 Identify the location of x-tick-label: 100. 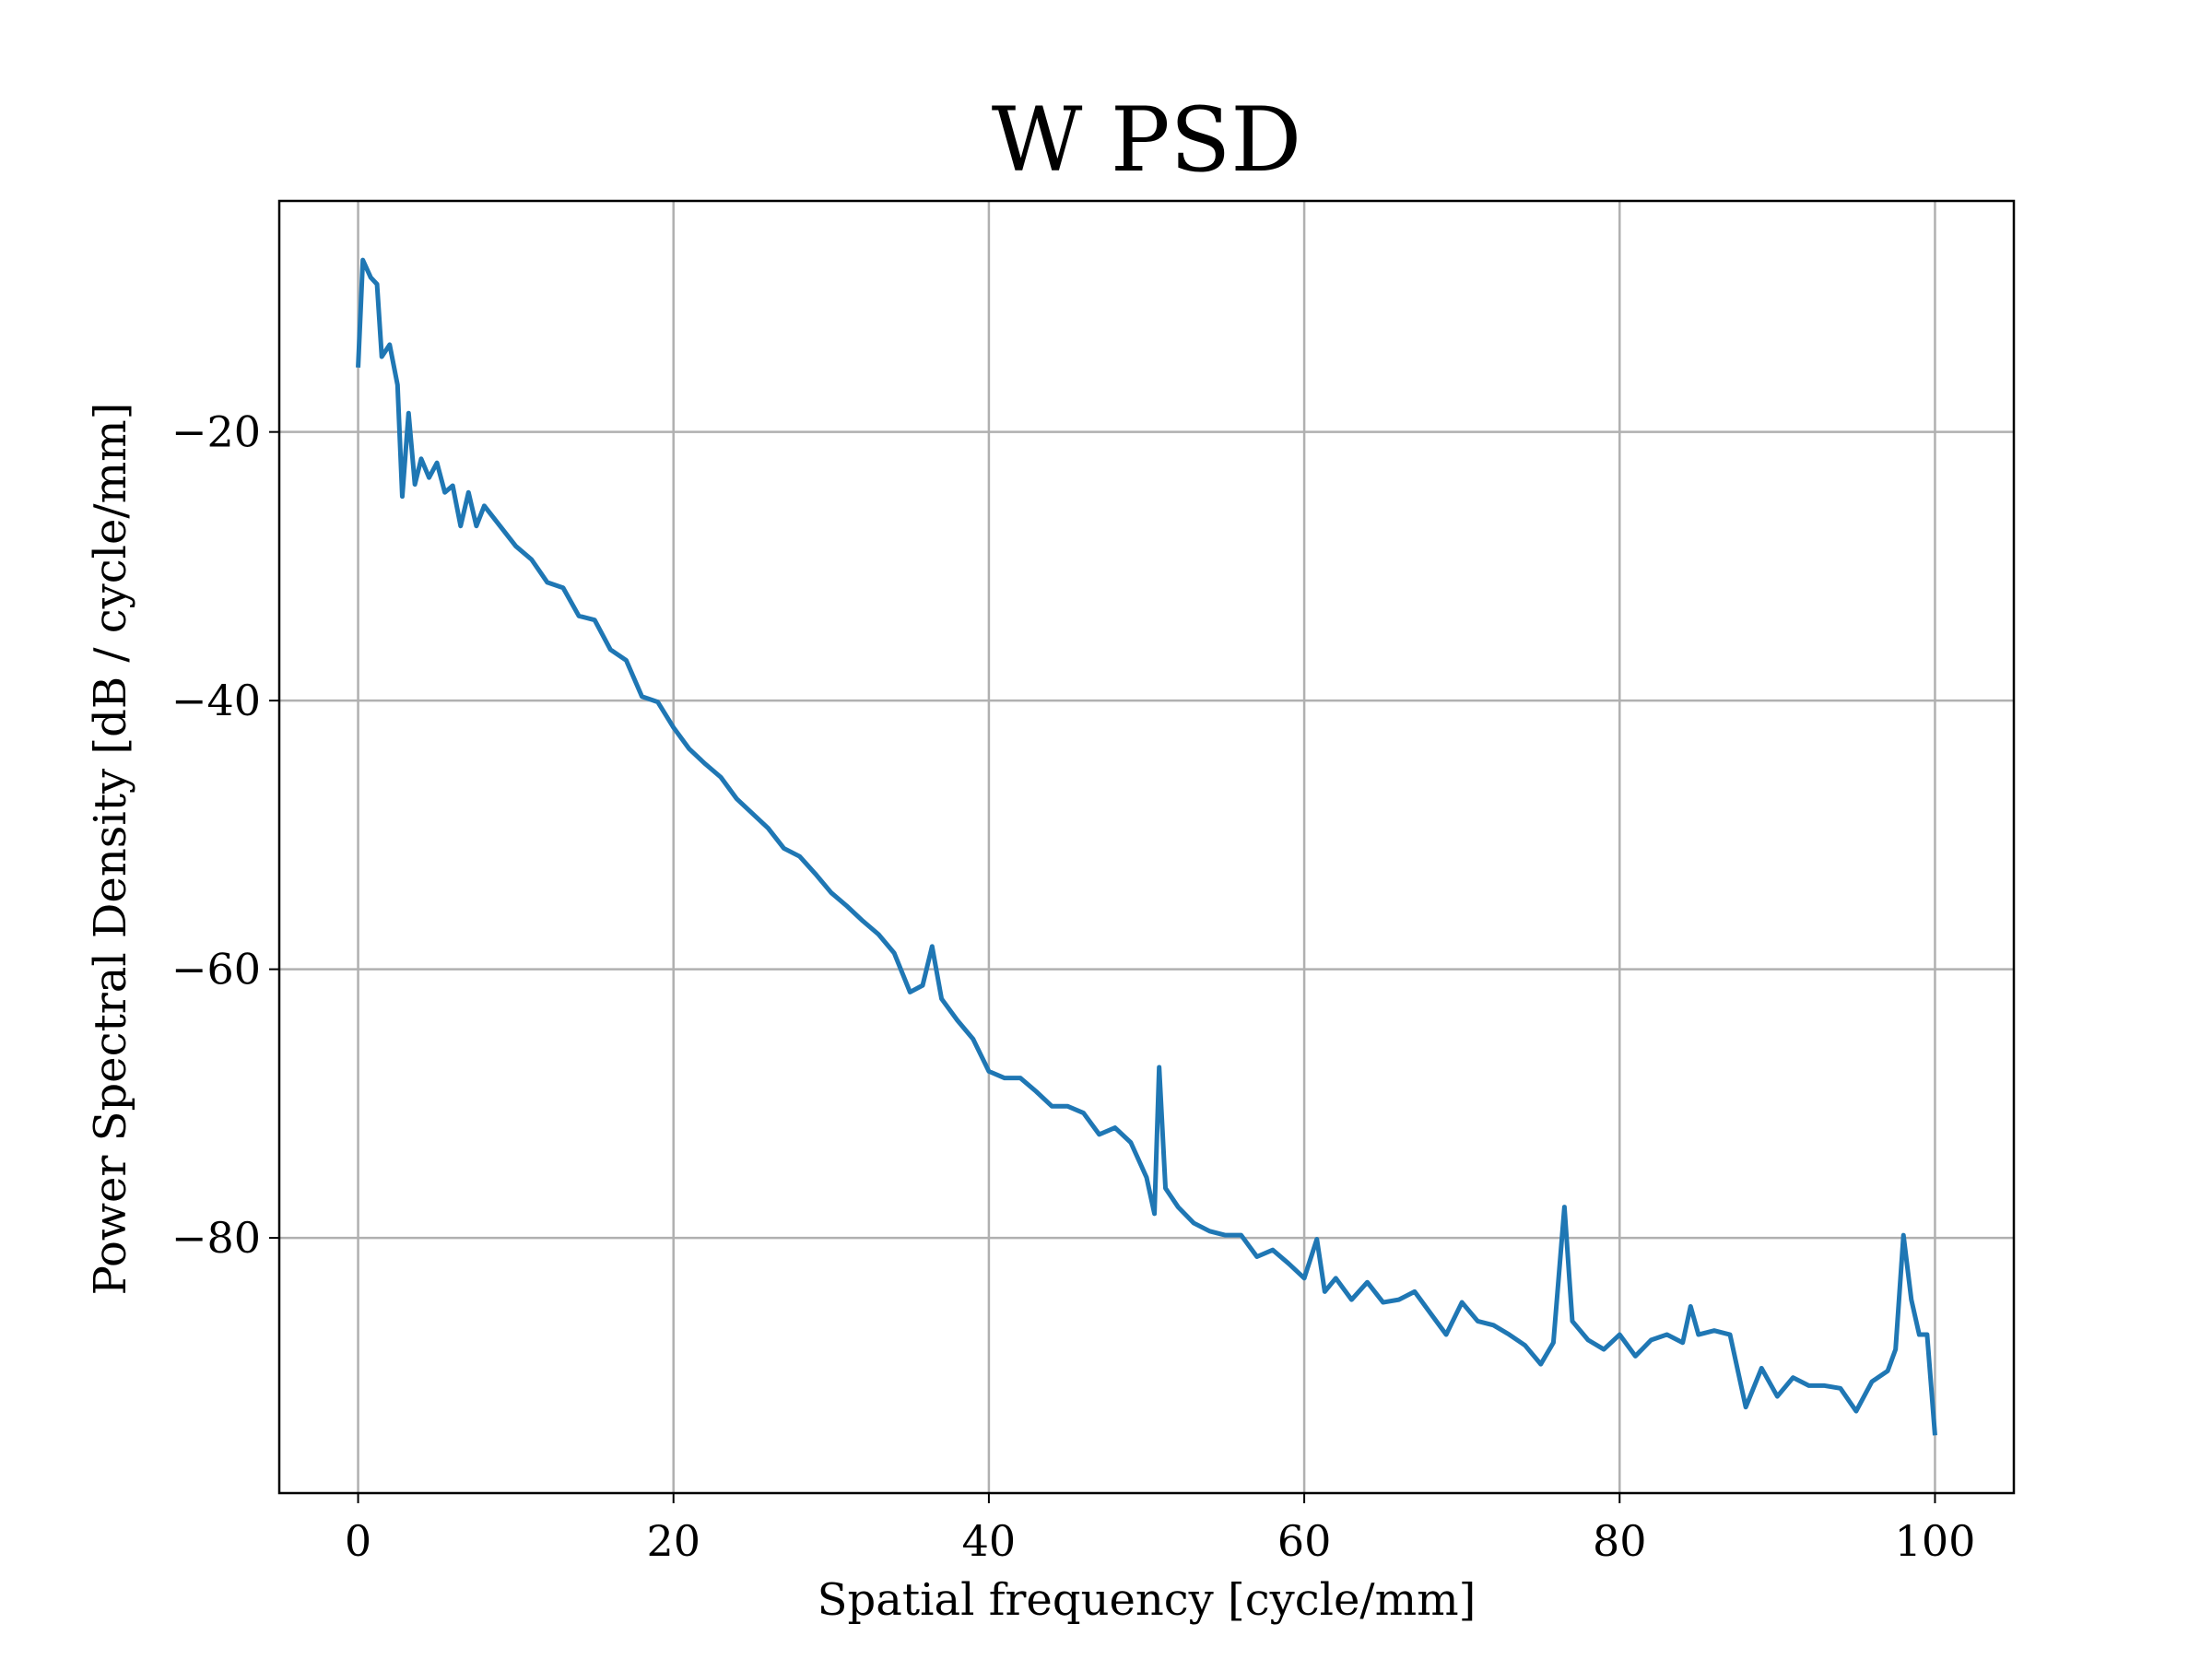
(1935, 1541).